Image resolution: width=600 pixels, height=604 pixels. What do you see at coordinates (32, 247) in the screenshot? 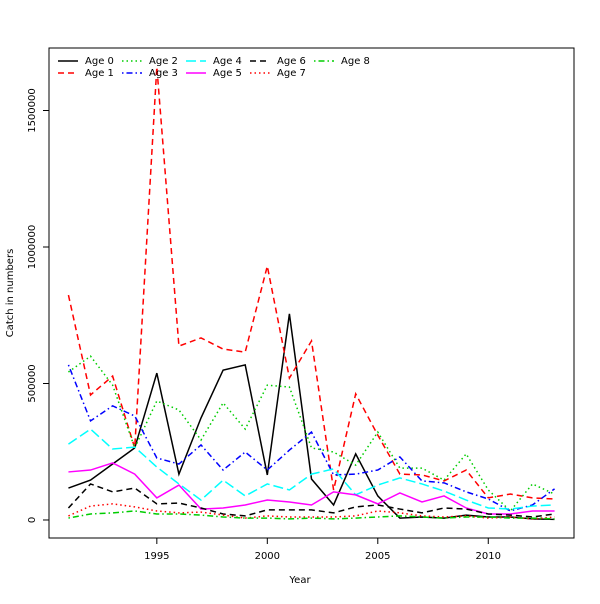
I see `y-tick-label: 1000000` at bounding box center [32, 247].